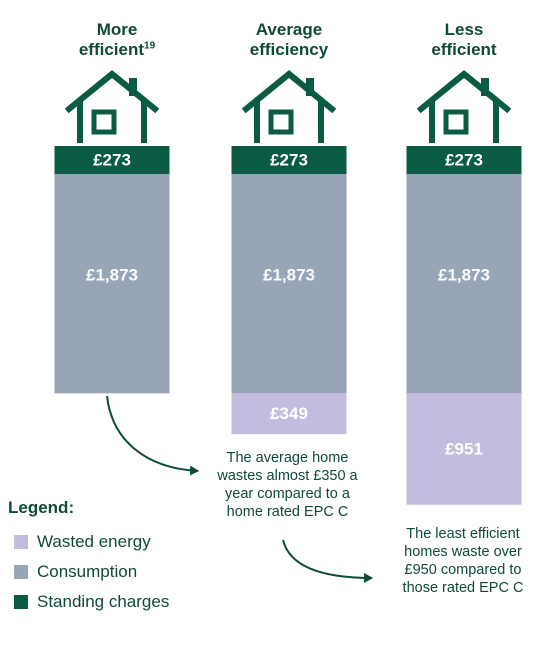  I want to click on arrow-least-annotation, so click(327, 561).